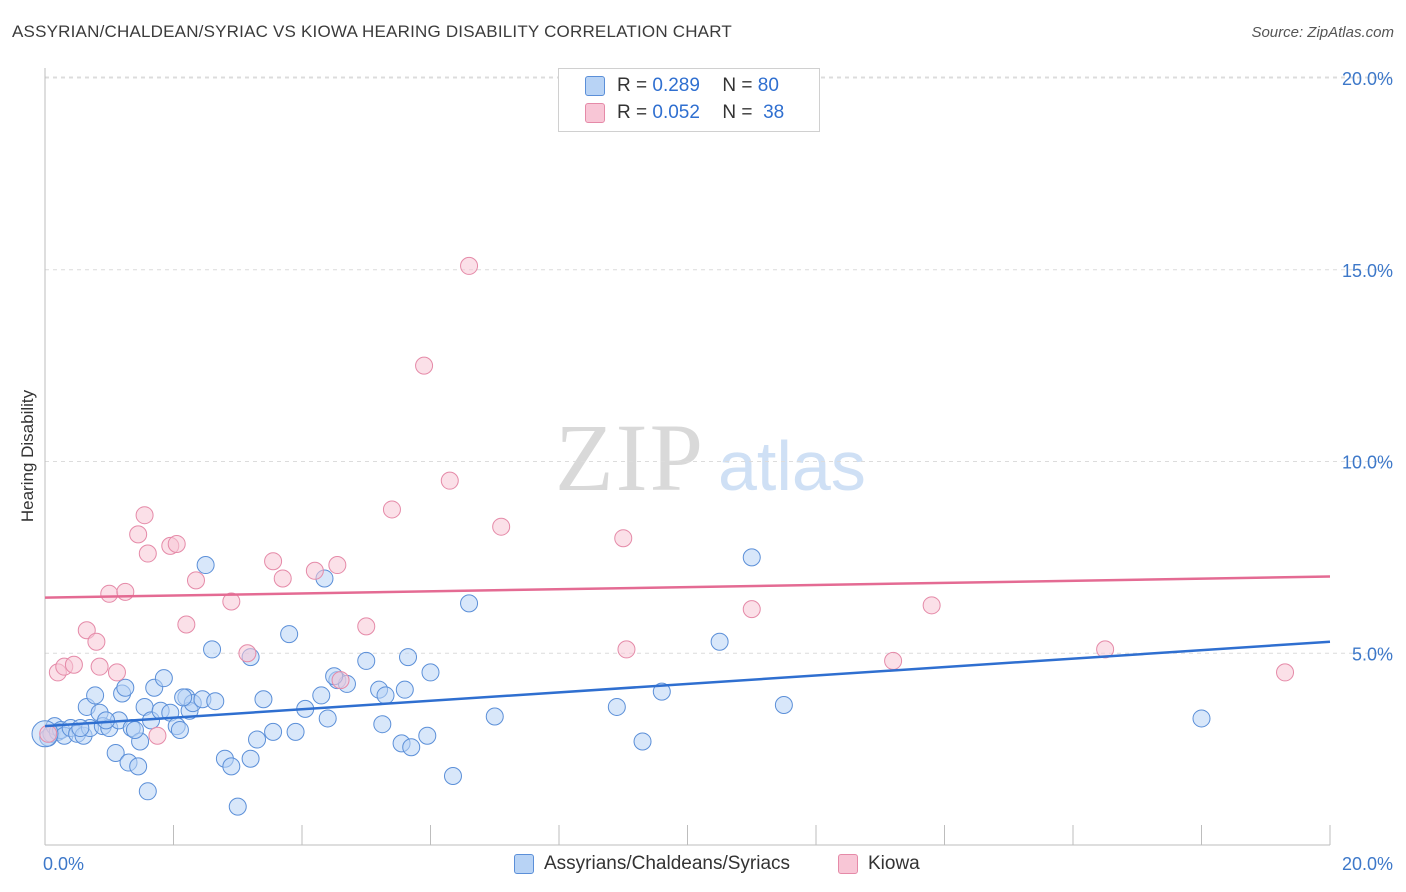 This screenshot has width=1406, height=892. What do you see at coordinates (1322, 32) in the screenshot?
I see `chart-source: Source: ZipAtlas.com` at bounding box center [1322, 32].